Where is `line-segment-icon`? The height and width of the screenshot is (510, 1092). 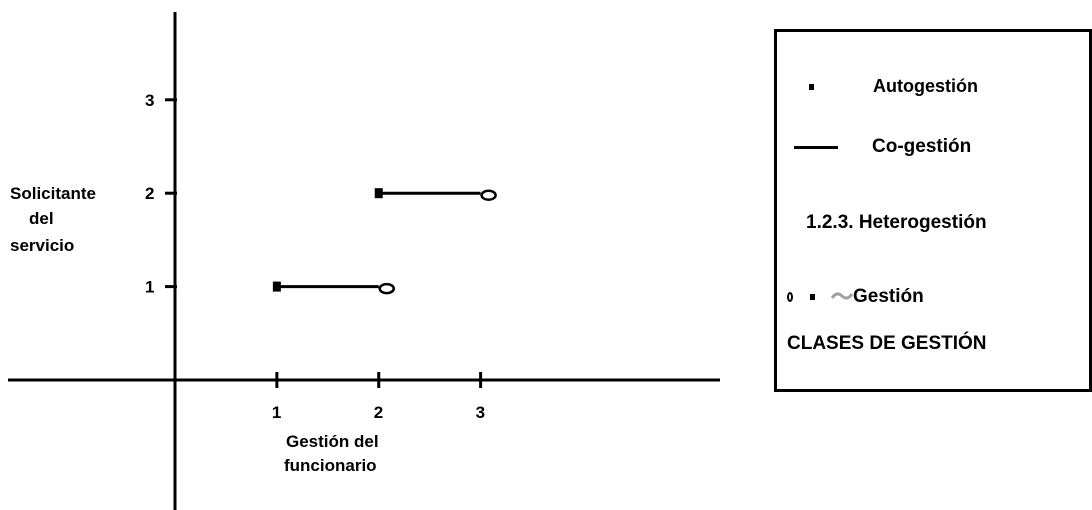 line-segment-icon is located at coordinates (816, 147).